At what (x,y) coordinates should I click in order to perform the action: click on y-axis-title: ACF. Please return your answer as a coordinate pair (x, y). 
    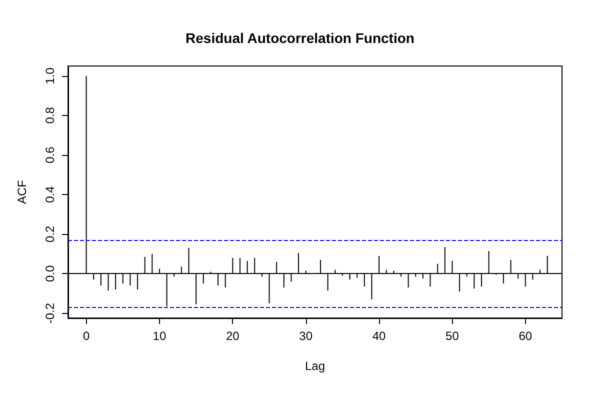
    Looking at the image, I should click on (22, 192).